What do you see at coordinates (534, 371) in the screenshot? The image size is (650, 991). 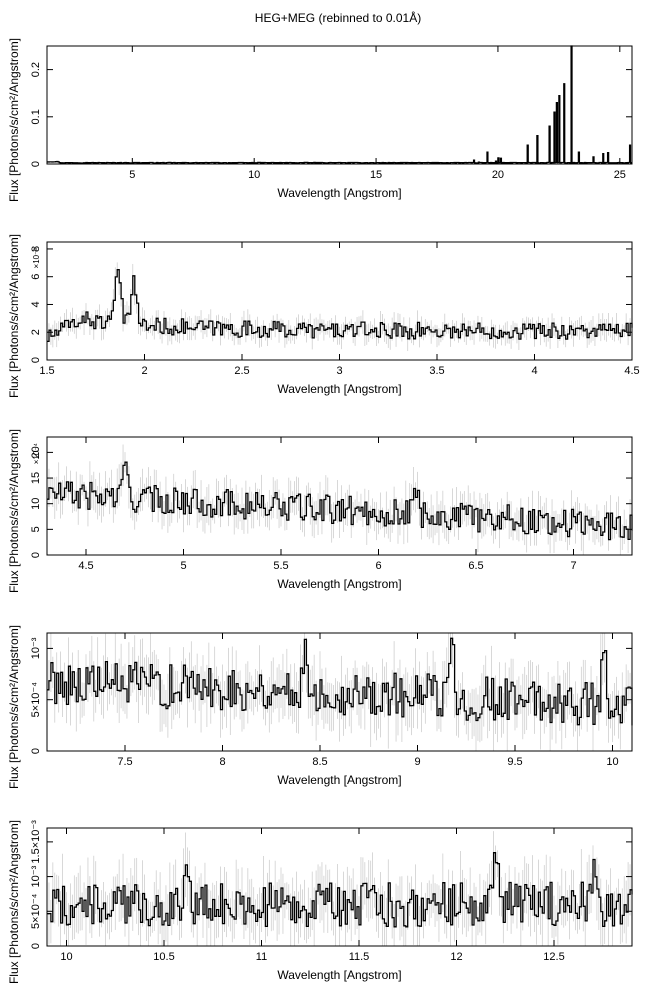 I see `x-tick-label: 4` at bounding box center [534, 371].